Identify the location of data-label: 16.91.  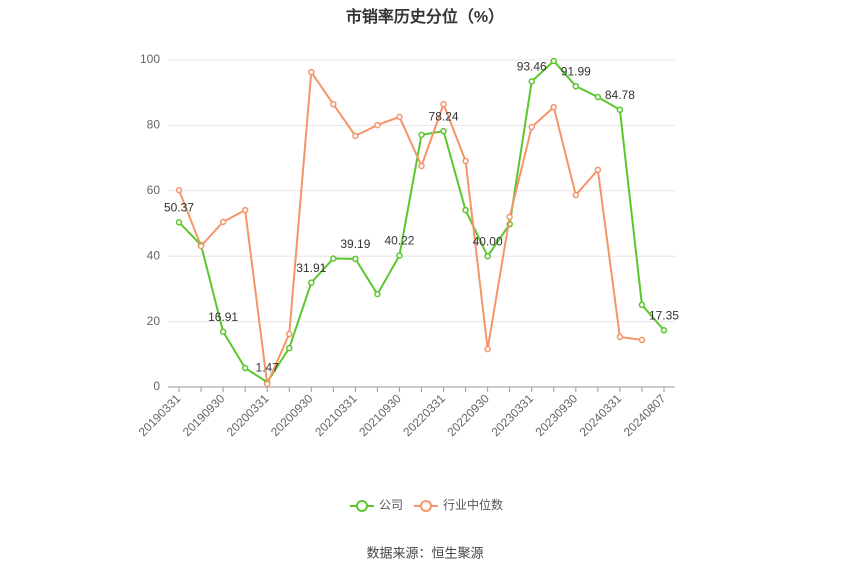
(223, 317).